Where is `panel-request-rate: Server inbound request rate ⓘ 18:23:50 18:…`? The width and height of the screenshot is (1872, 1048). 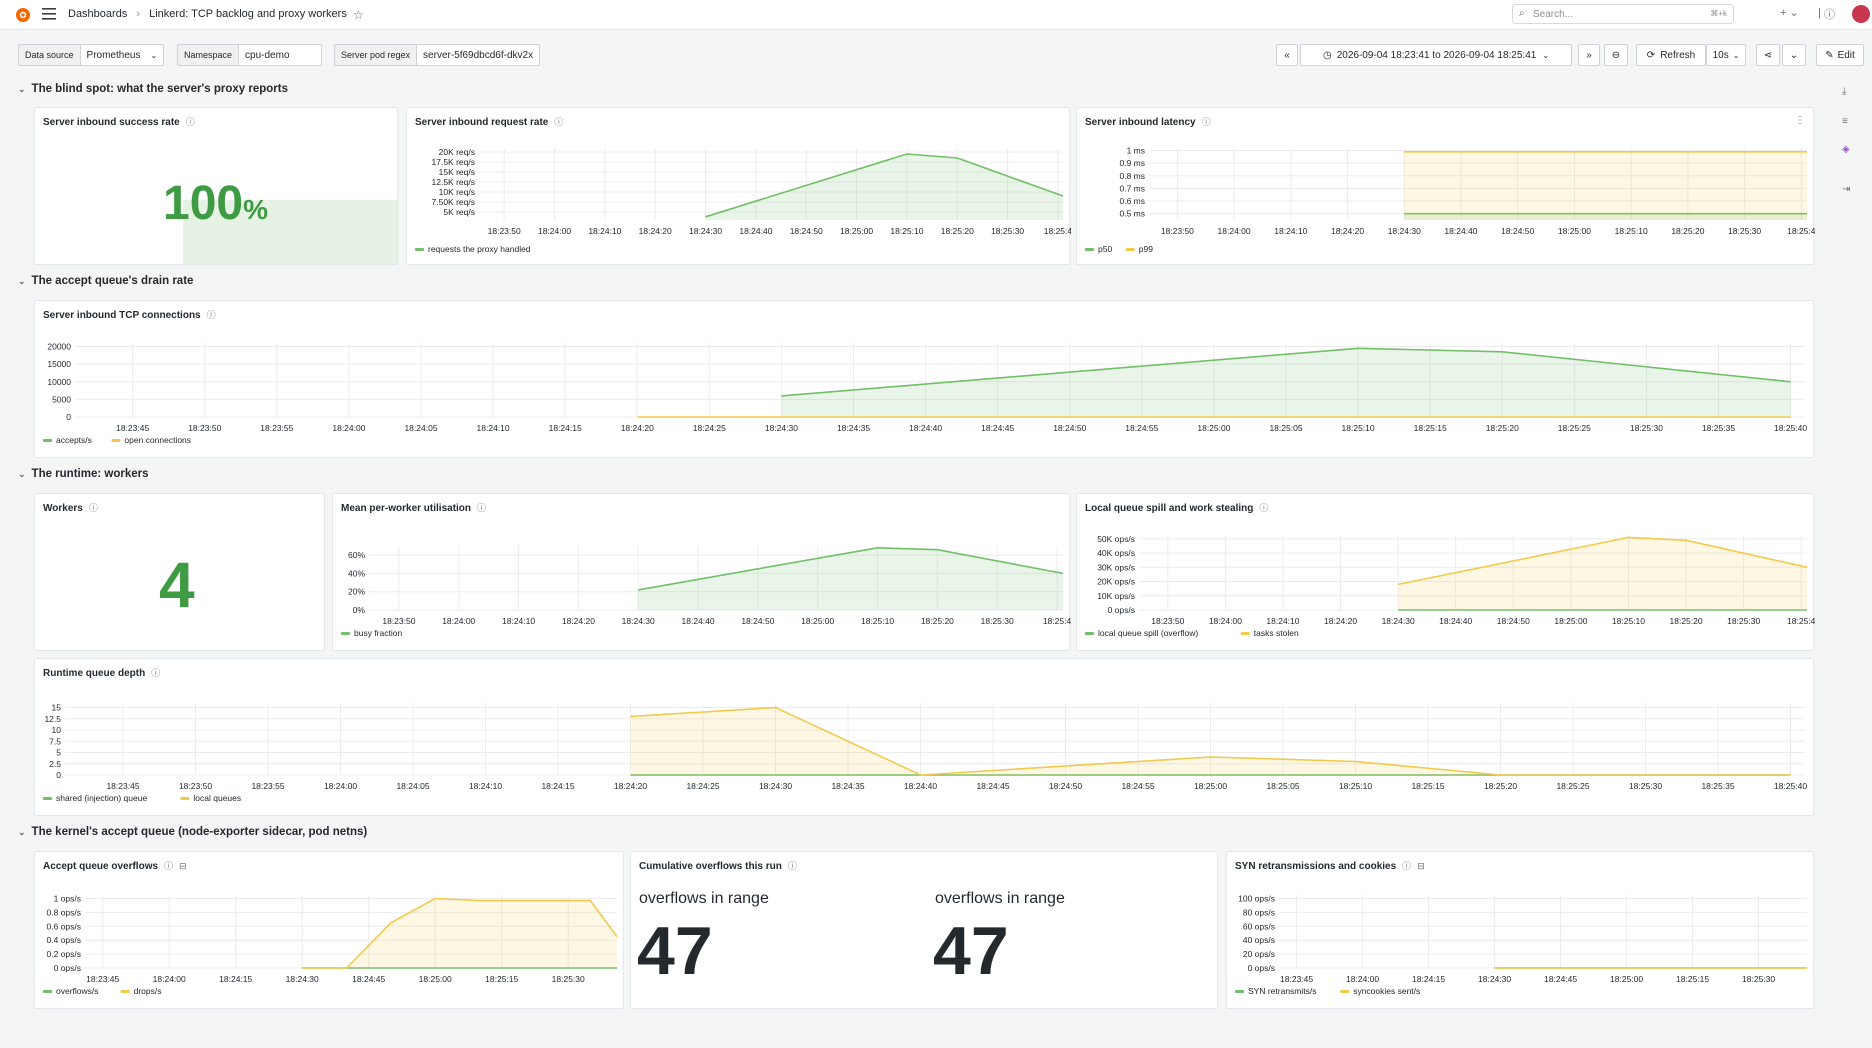 panel-request-rate: Server inbound request rate ⓘ 18:23:50 18:… is located at coordinates (738, 186).